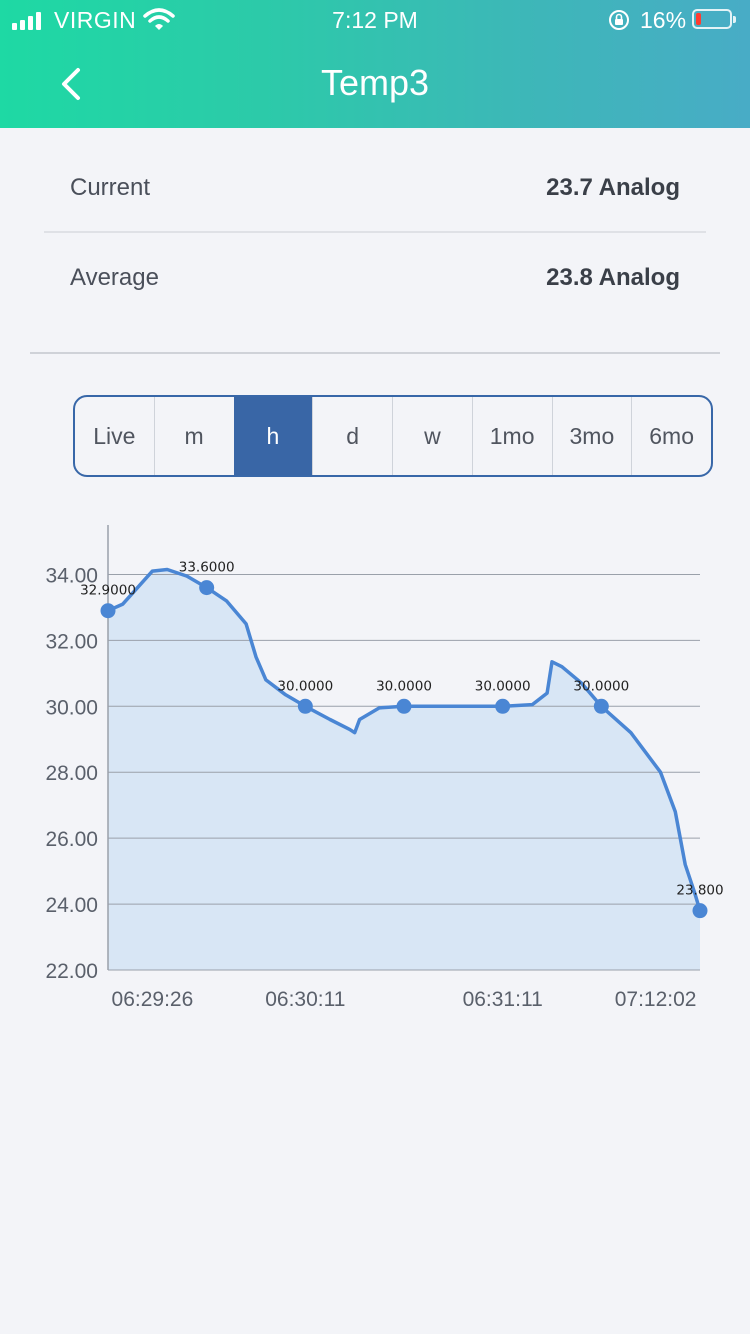  I want to click on y-tick-label: 26.00, so click(71, 839).